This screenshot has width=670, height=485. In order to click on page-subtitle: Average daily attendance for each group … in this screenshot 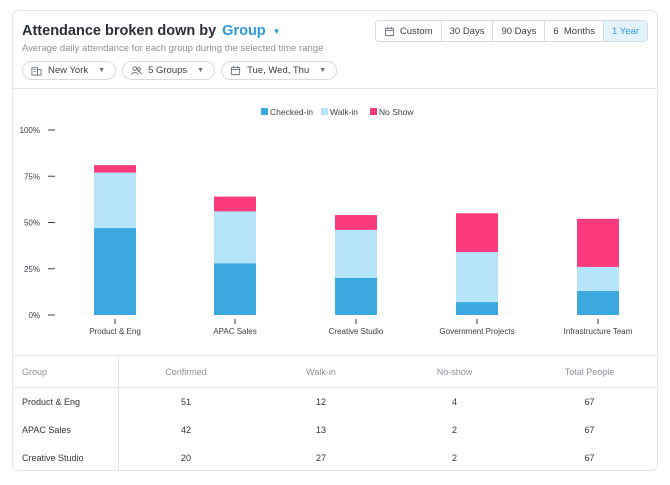, I will do `click(173, 48)`.